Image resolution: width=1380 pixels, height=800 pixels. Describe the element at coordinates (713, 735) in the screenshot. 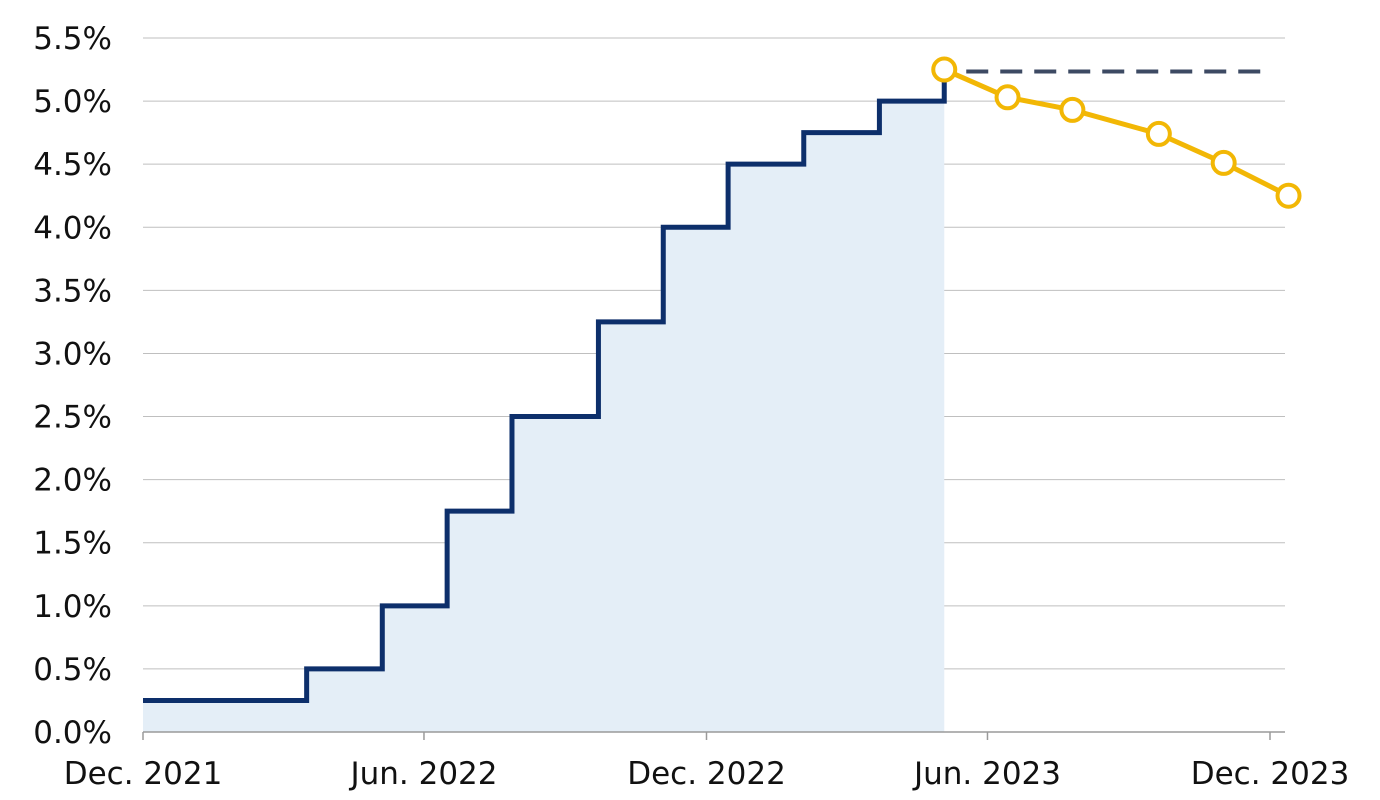

I see `axes` at that location.